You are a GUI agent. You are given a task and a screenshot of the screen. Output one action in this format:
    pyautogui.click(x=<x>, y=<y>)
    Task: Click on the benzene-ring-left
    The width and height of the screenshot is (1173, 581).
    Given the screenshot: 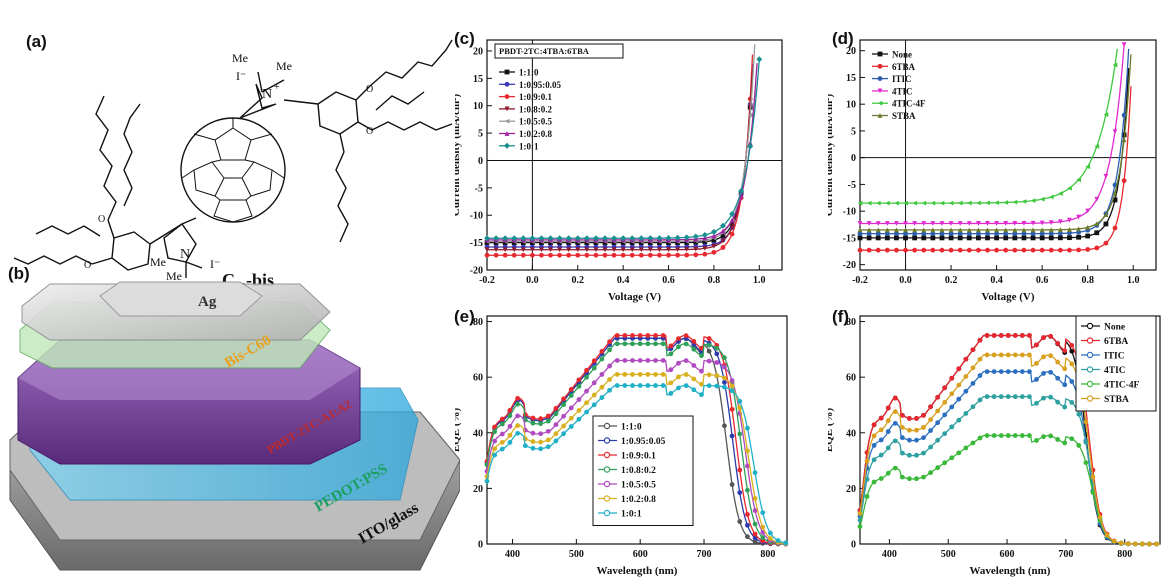 What is the action you would take?
    pyautogui.click(x=131, y=251)
    